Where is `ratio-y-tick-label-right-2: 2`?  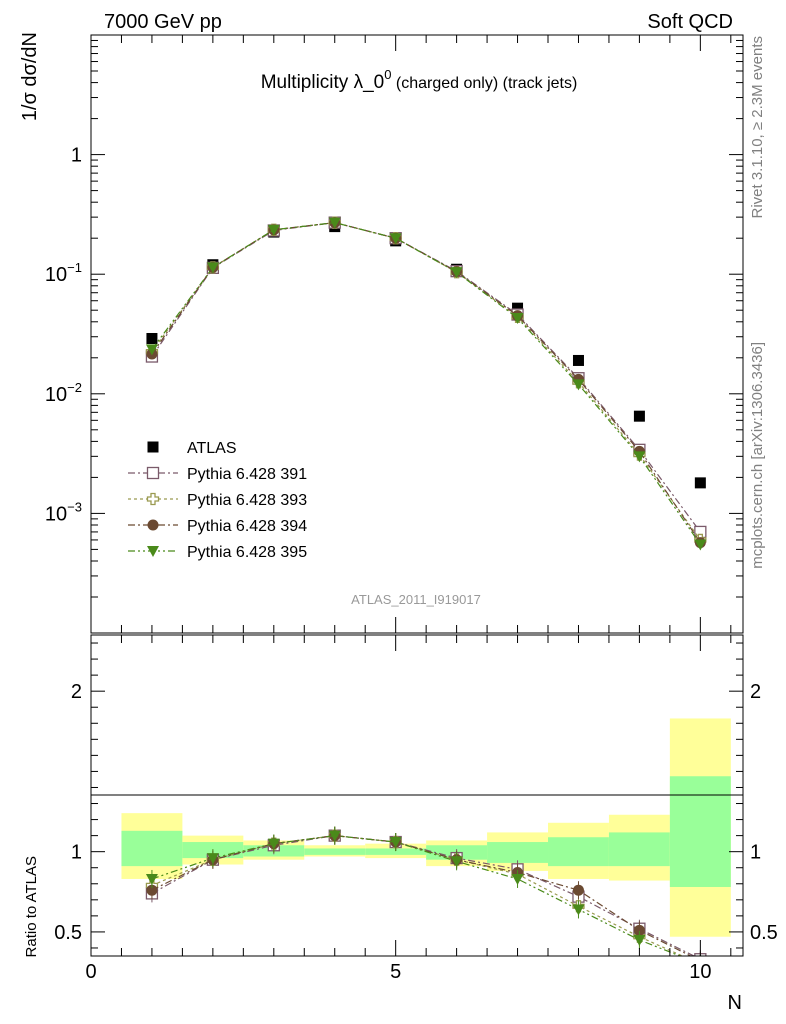
ratio-y-tick-label-right-2: 2 is located at coordinates (755, 692).